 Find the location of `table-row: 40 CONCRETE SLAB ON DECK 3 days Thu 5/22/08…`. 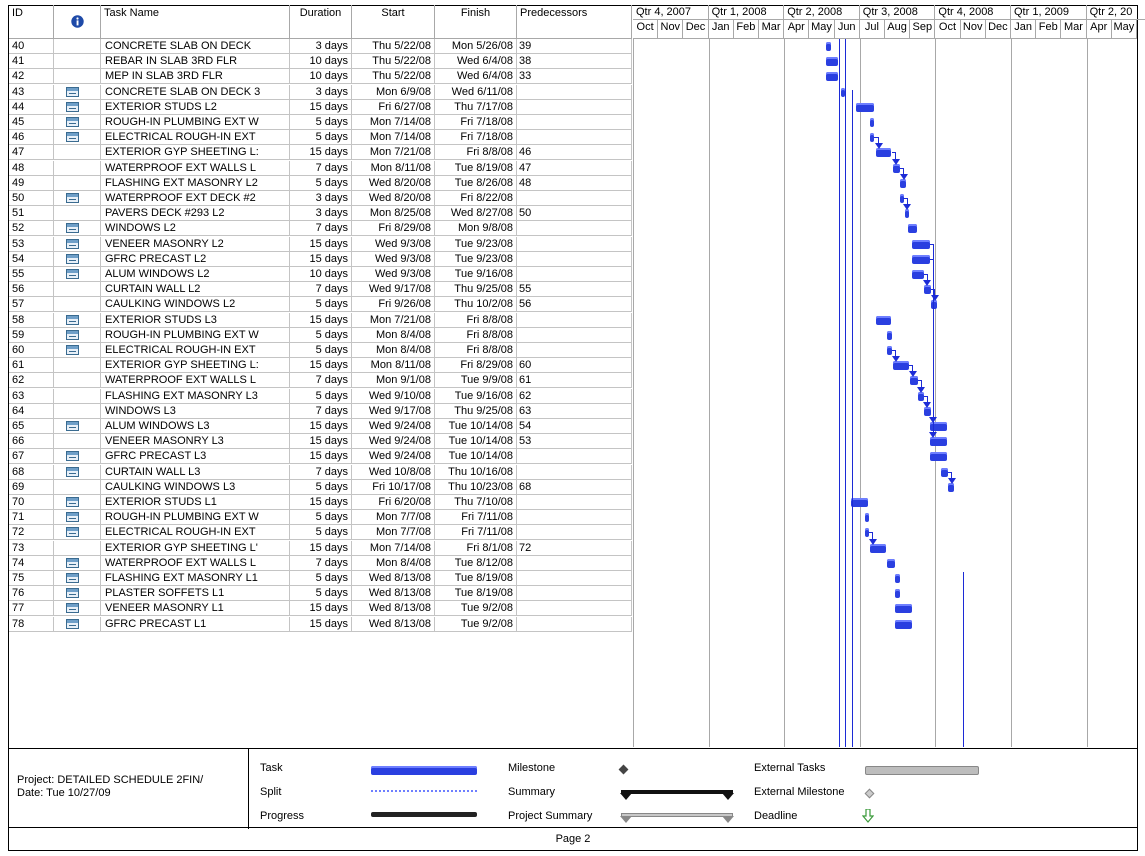

table-row: 40 CONCRETE SLAB ON DECK 3 days Thu 5/22/08… is located at coordinates (320, 46).